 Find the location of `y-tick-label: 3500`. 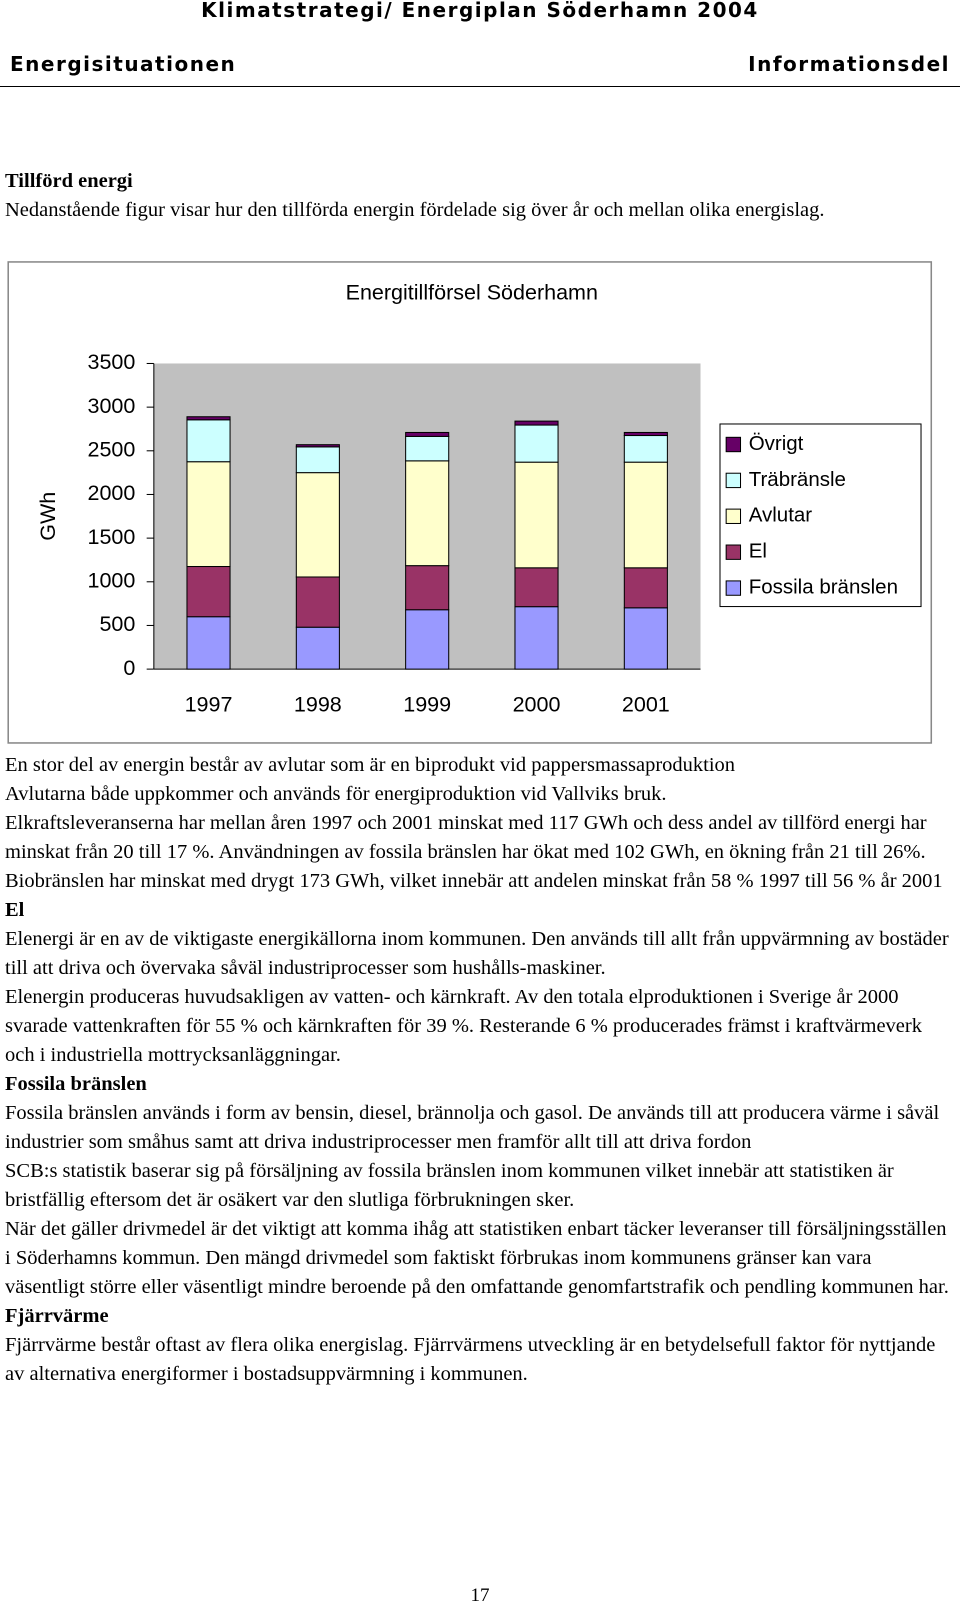

y-tick-label: 3500 is located at coordinates (112, 362).